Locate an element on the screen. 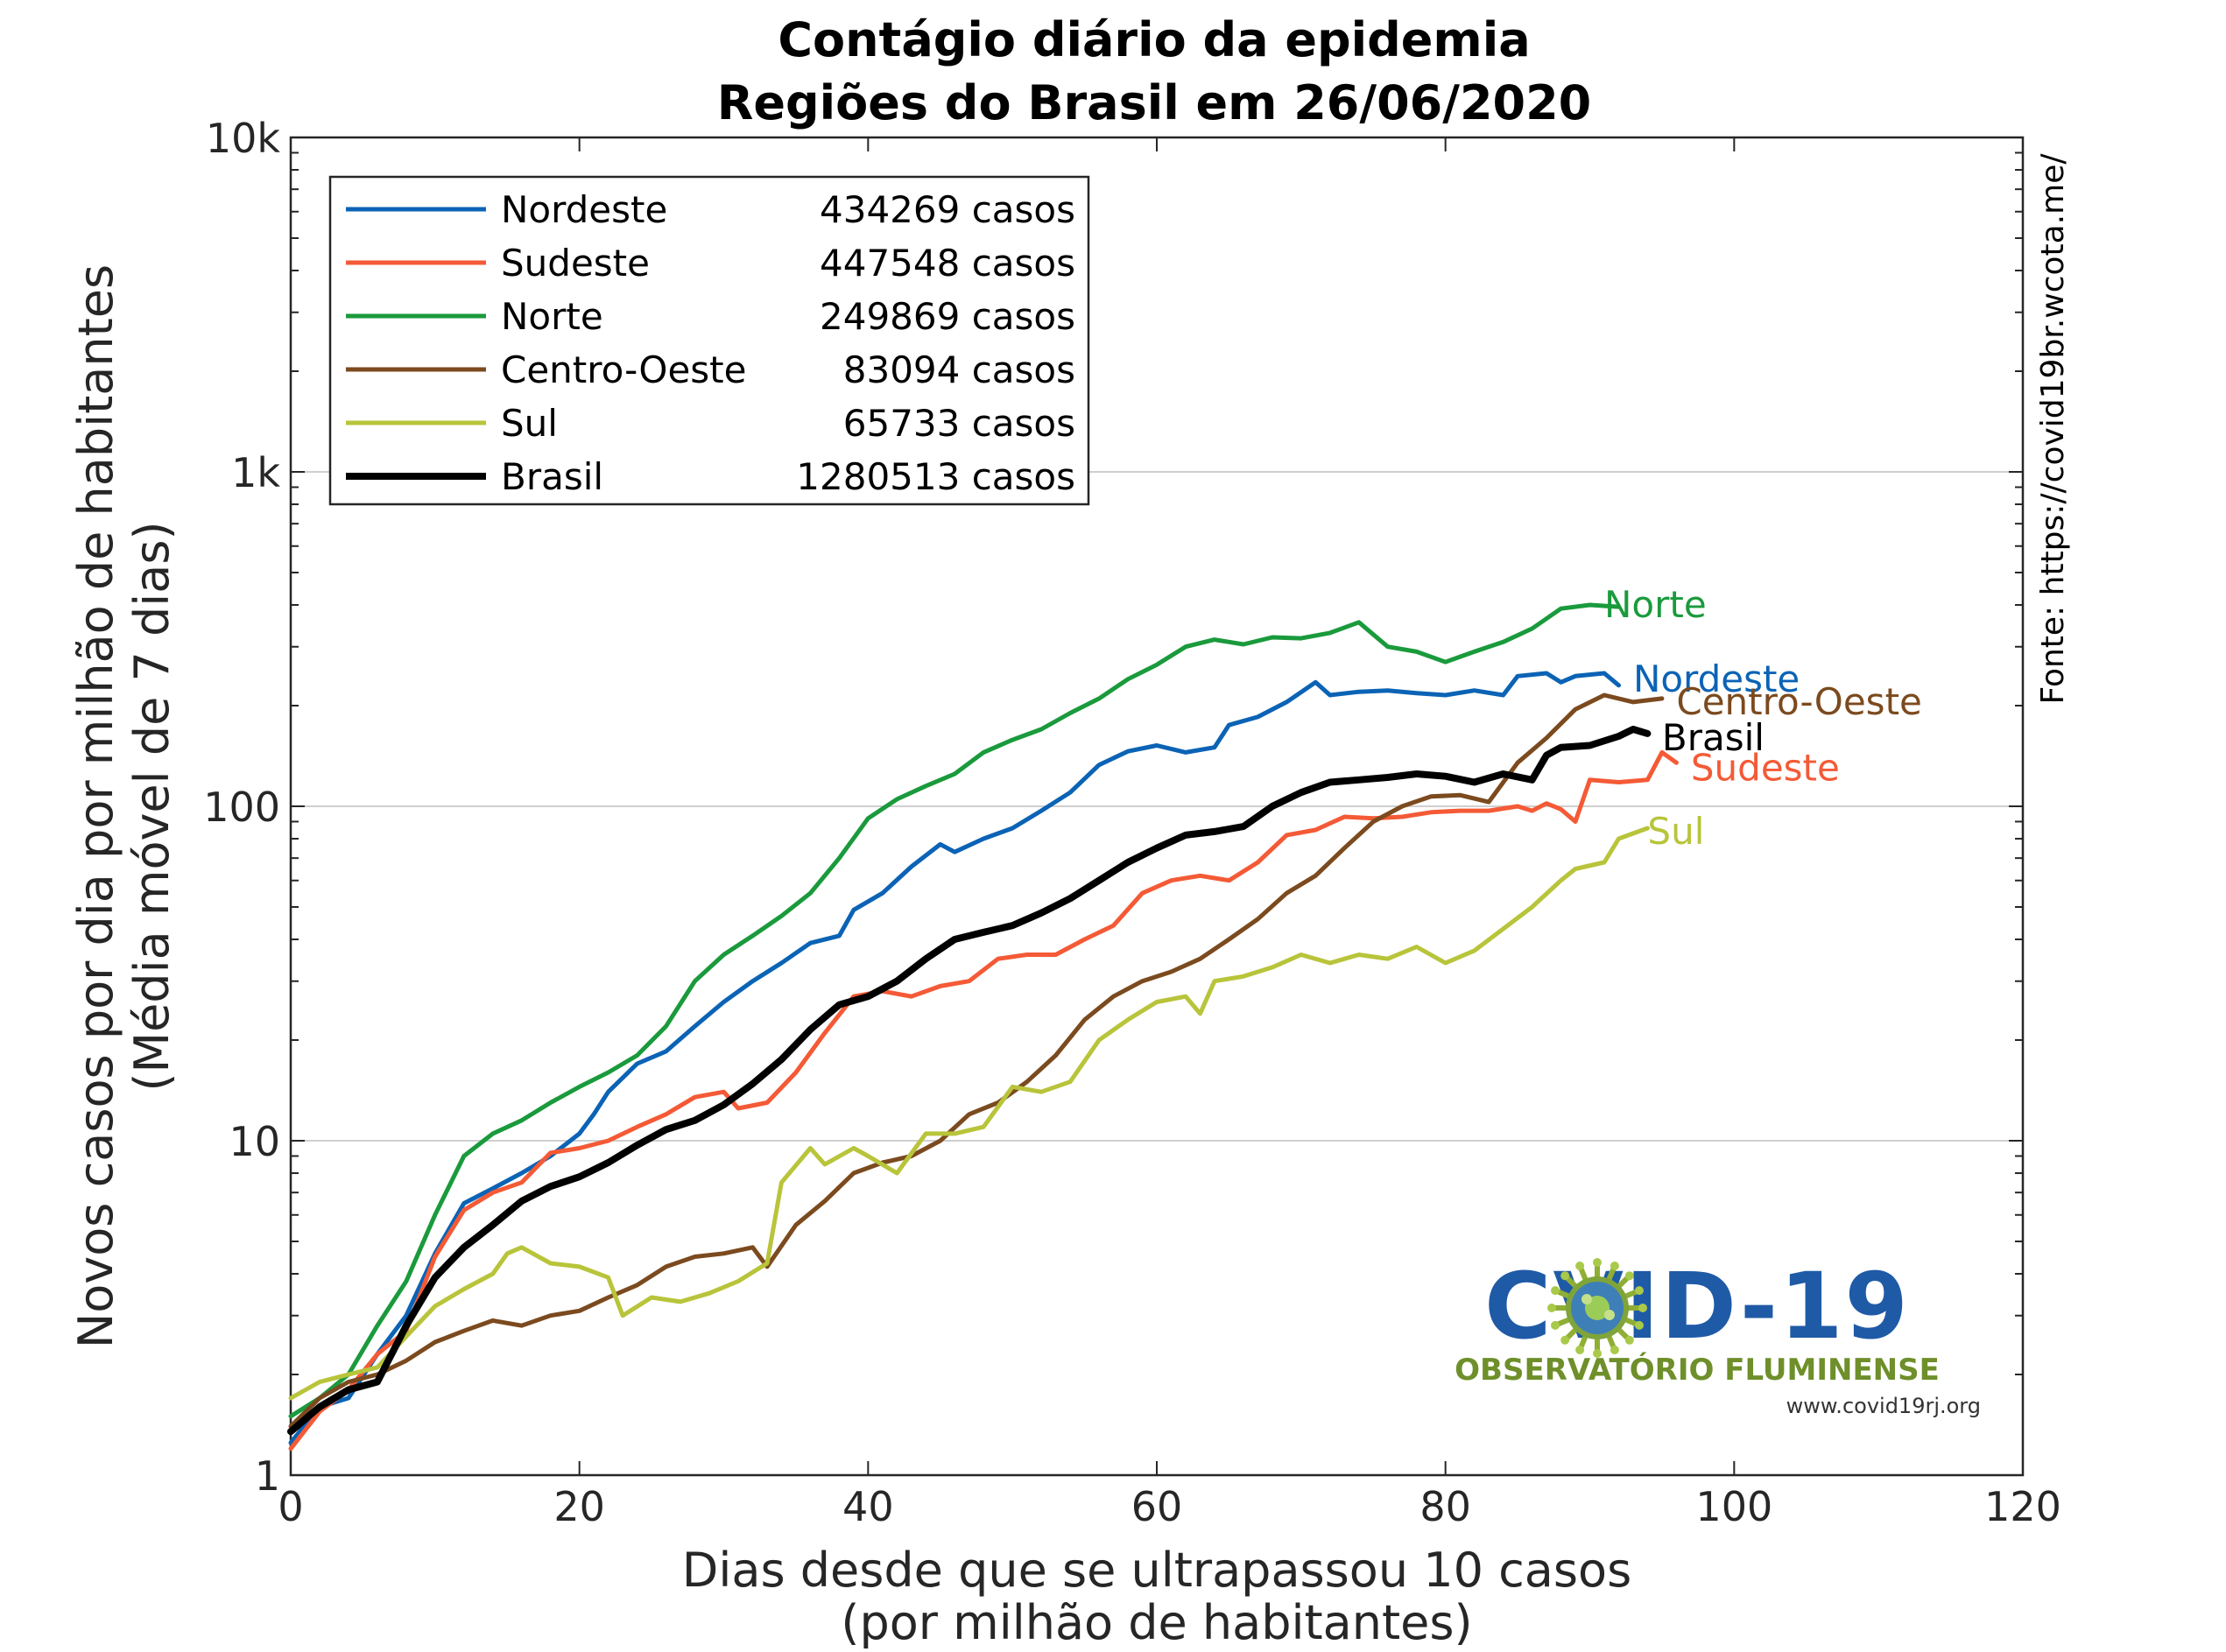 The height and width of the screenshot is (1652, 2226). y-axis-label-line2: (Média móvel de 7 dias) is located at coordinates (152, 806).